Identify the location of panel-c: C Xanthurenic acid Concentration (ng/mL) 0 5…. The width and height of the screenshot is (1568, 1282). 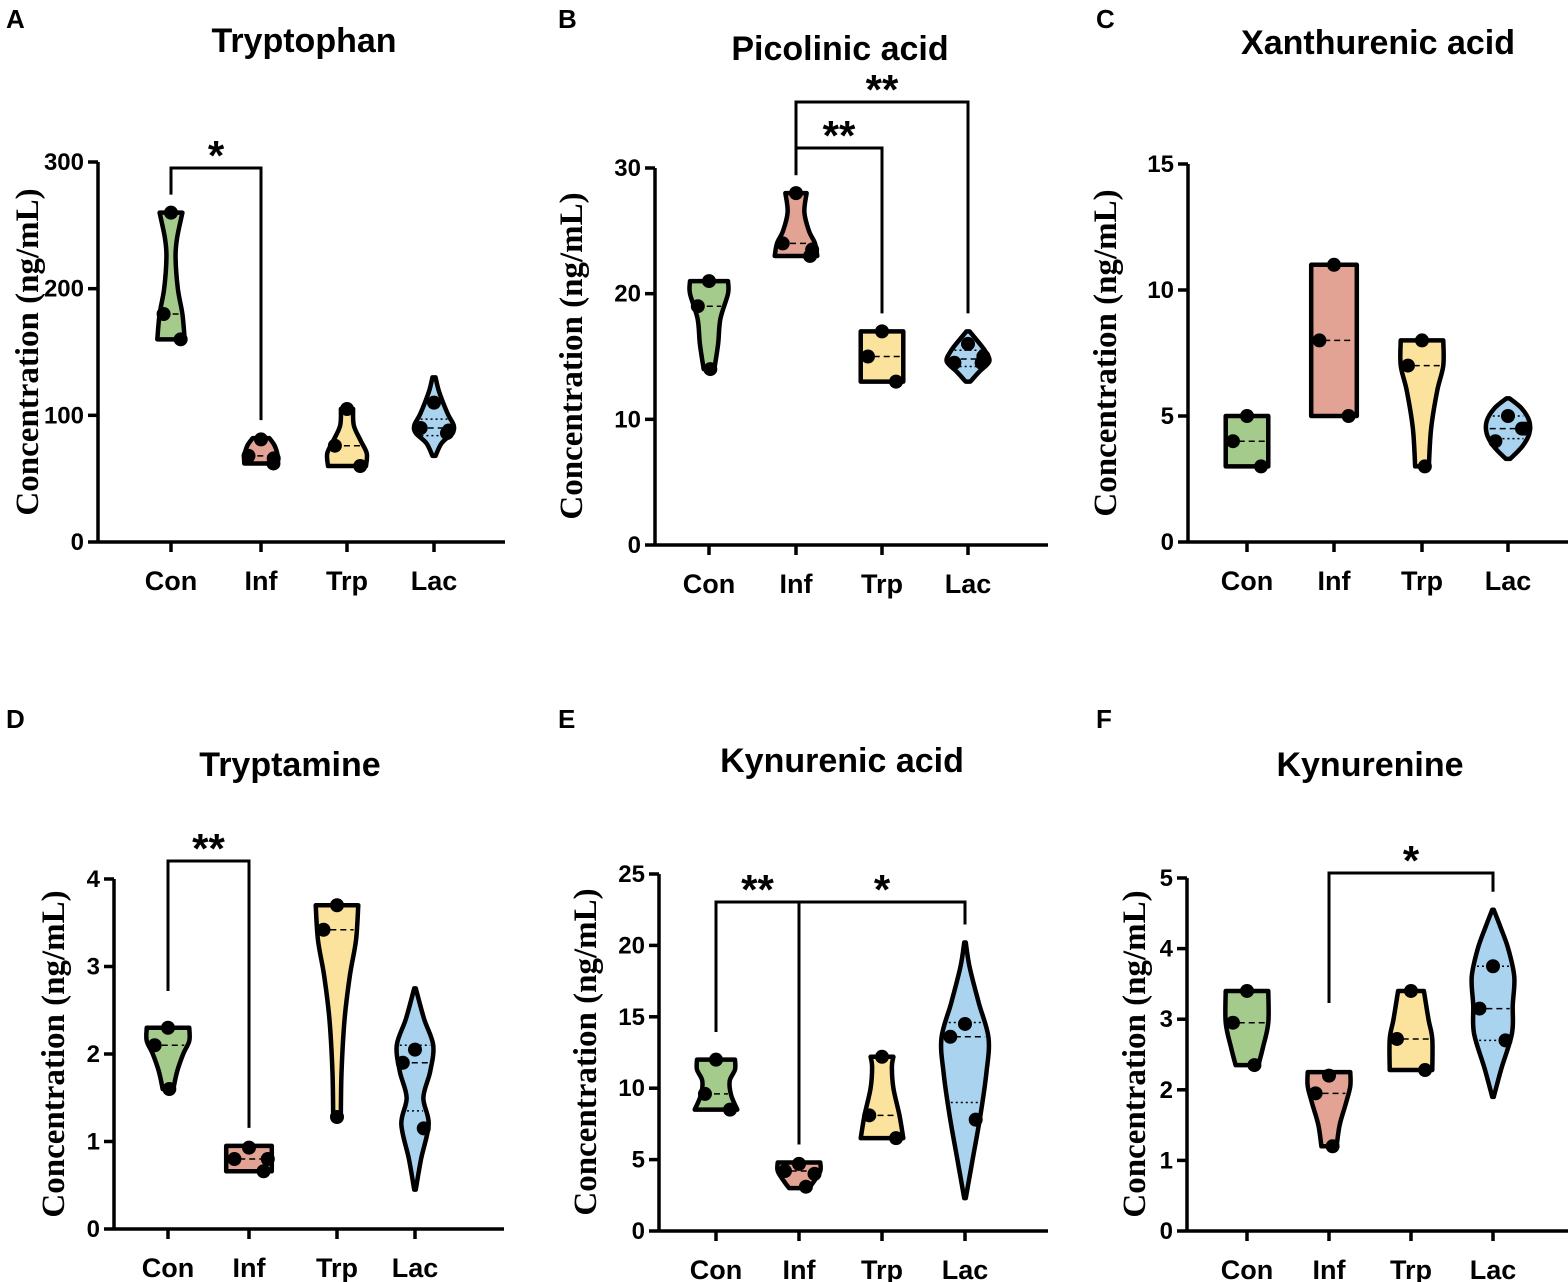
(1328, 300).